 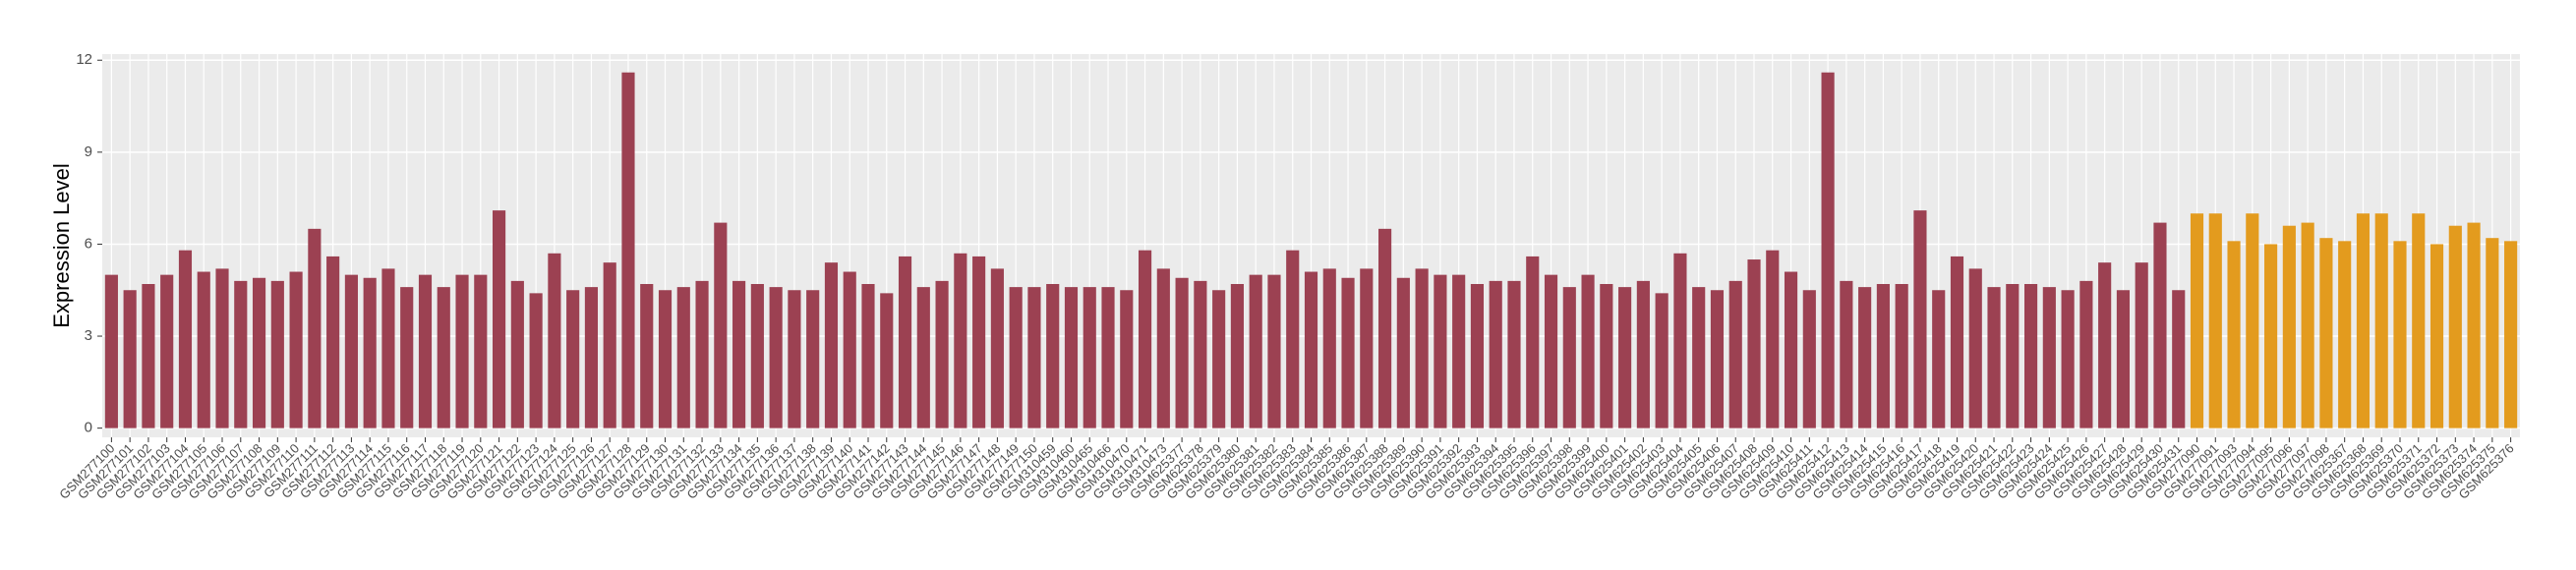 I want to click on y-tick-label: 3, so click(x=88, y=335).